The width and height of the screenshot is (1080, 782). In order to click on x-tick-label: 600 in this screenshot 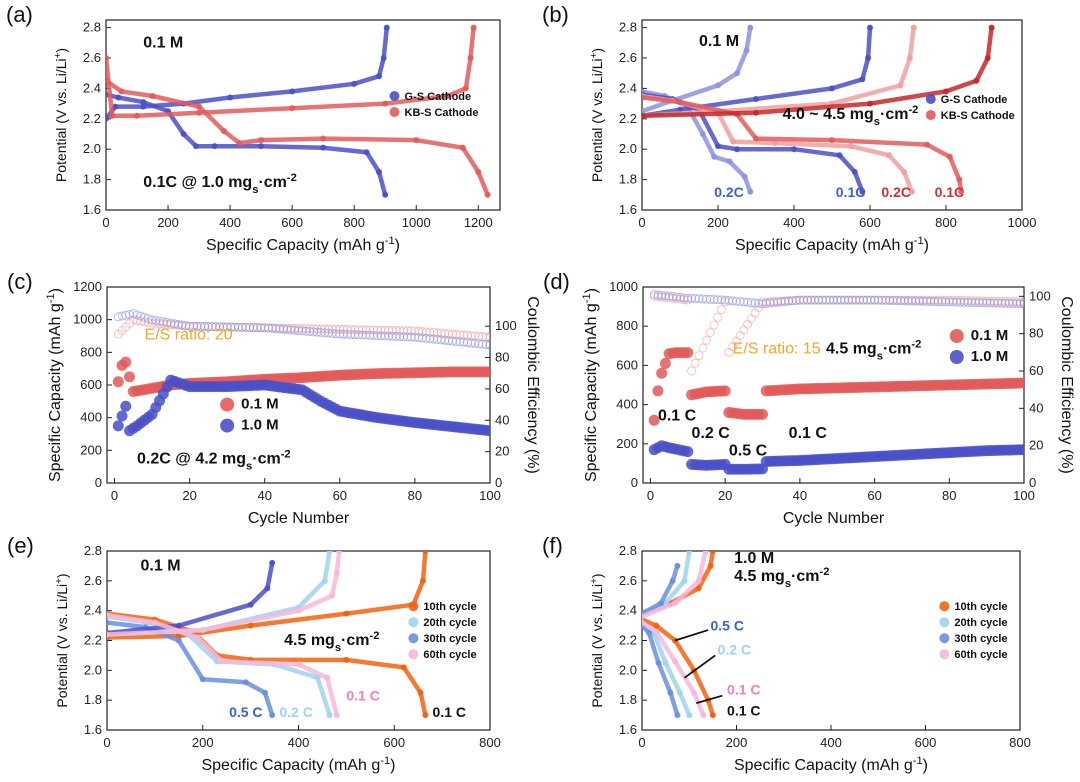, I will do `click(870, 222)`.